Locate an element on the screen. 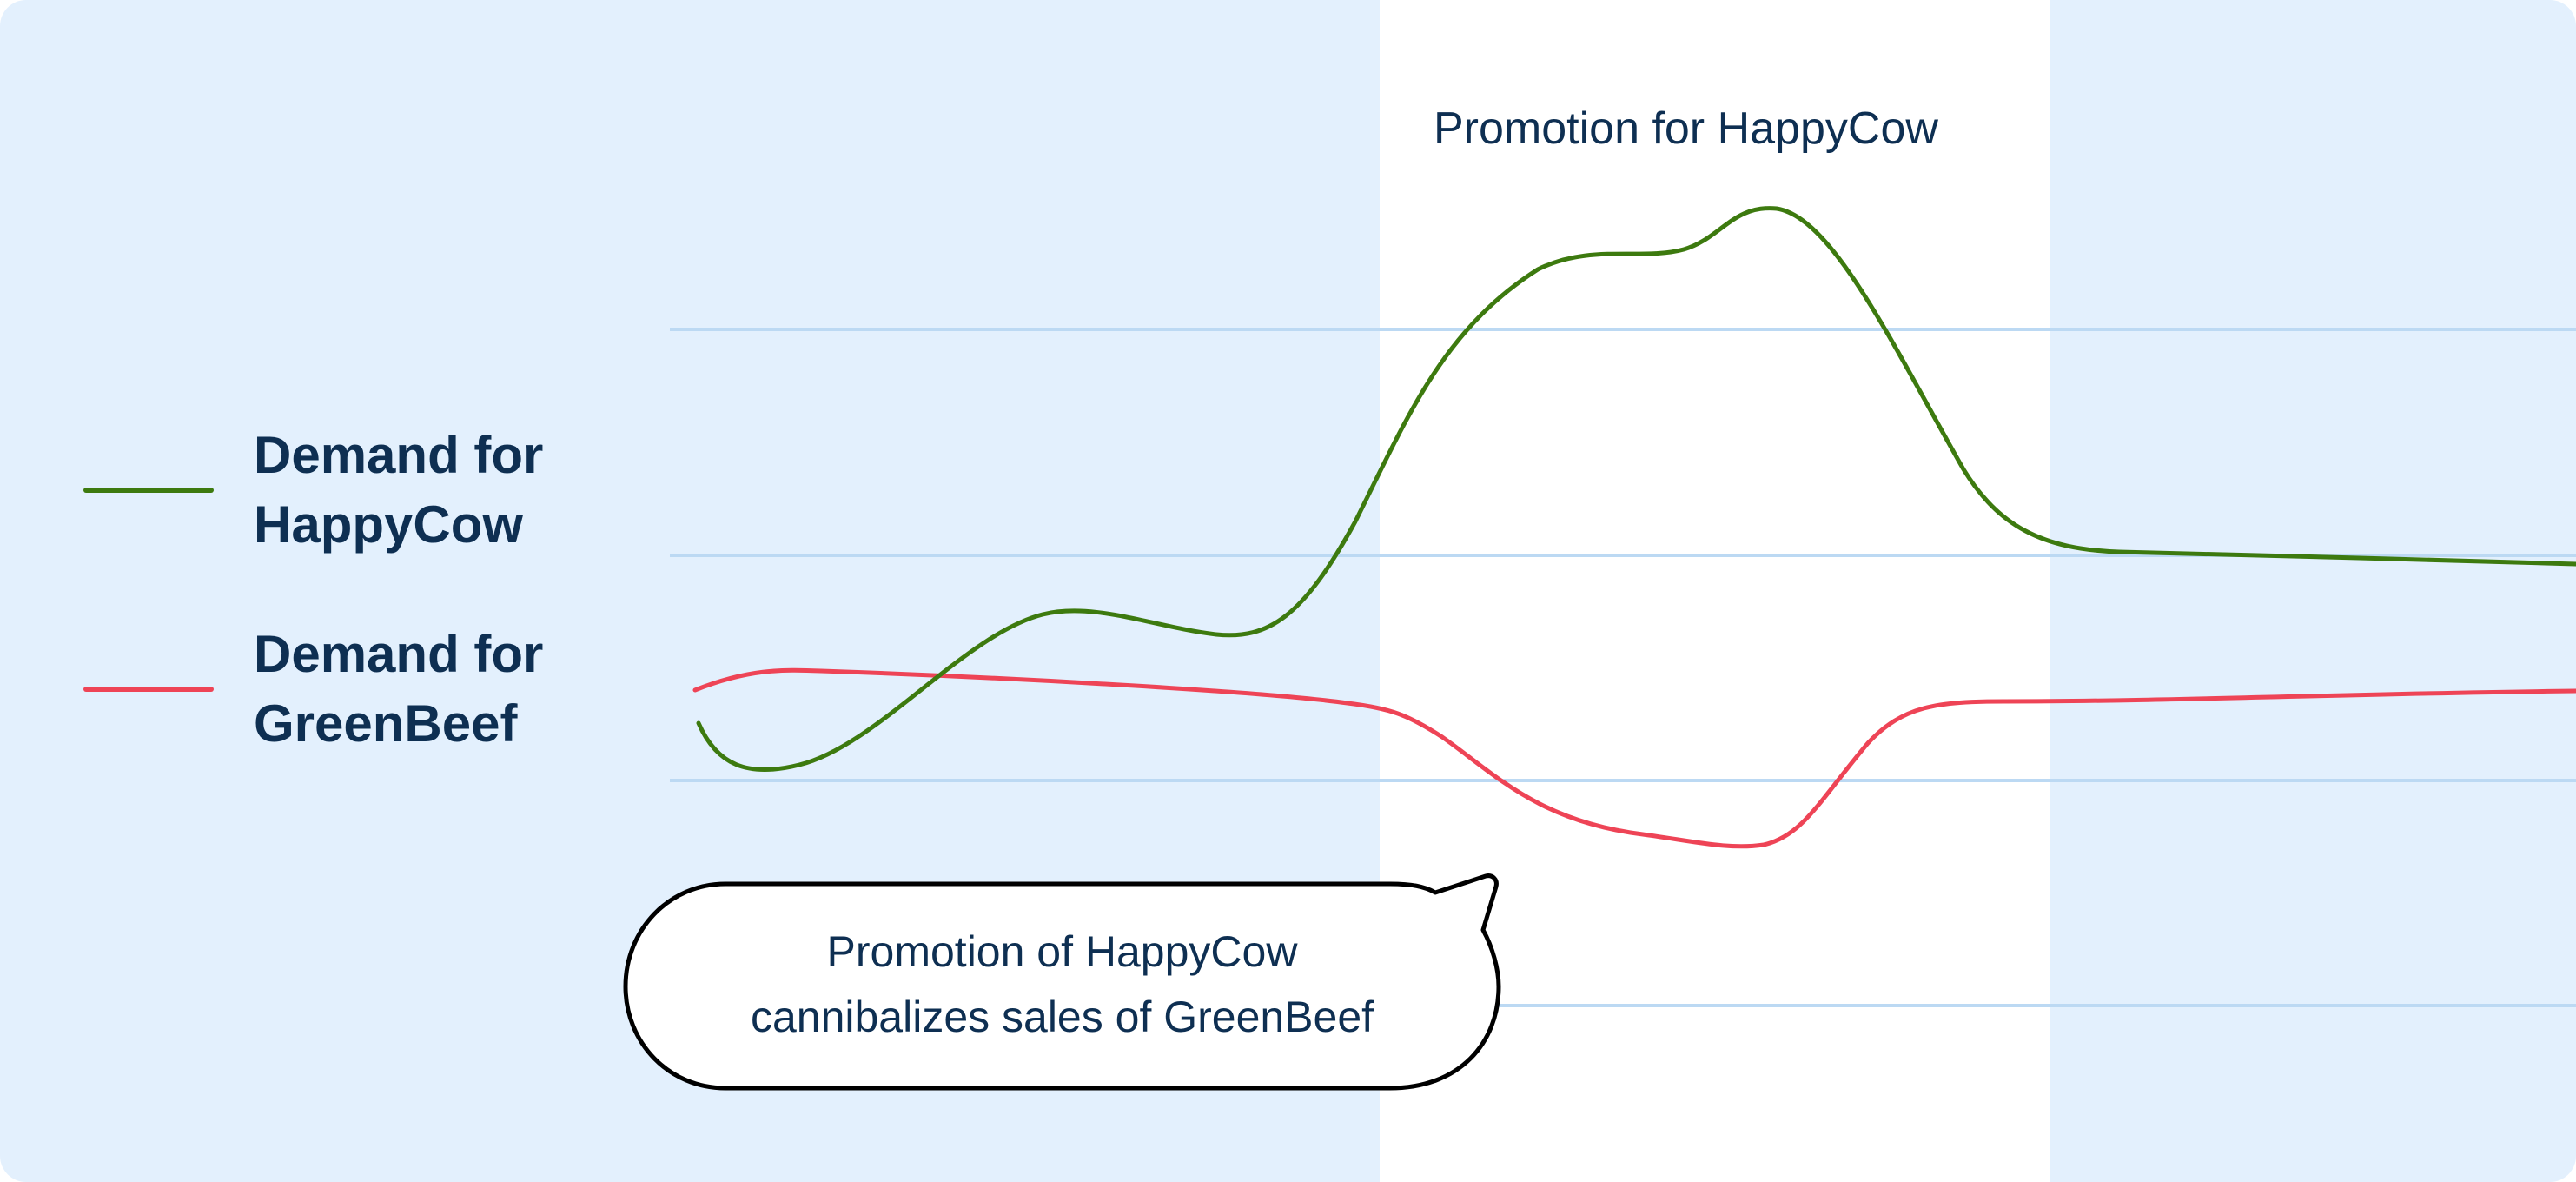 Image resolution: width=2576 pixels, height=1182 pixels. callout-line-1: Promotion of HappyCow is located at coordinates (1062, 952).